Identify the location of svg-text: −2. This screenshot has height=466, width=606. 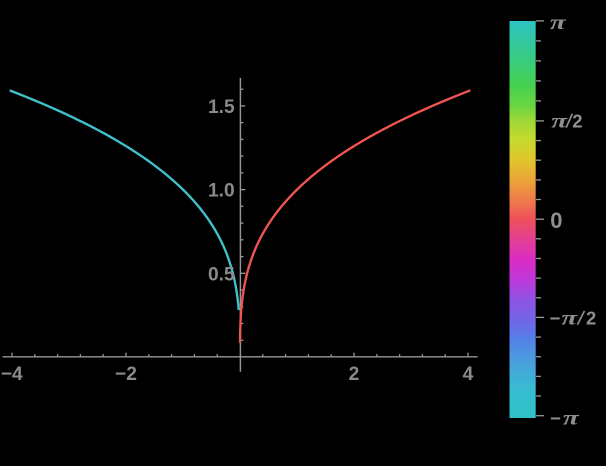
(126, 374).